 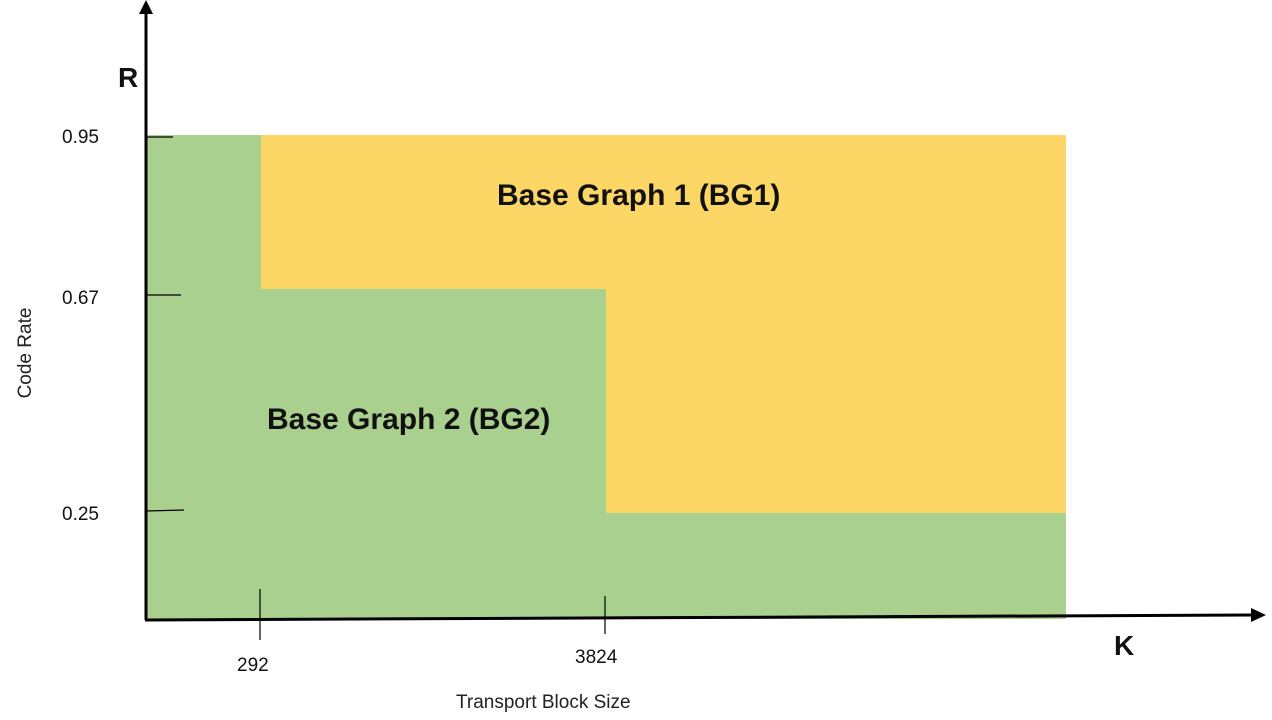 What do you see at coordinates (80, 137) in the screenshot?
I see `y-tick-label-0.95: 0.95` at bounding box center [80, 137].